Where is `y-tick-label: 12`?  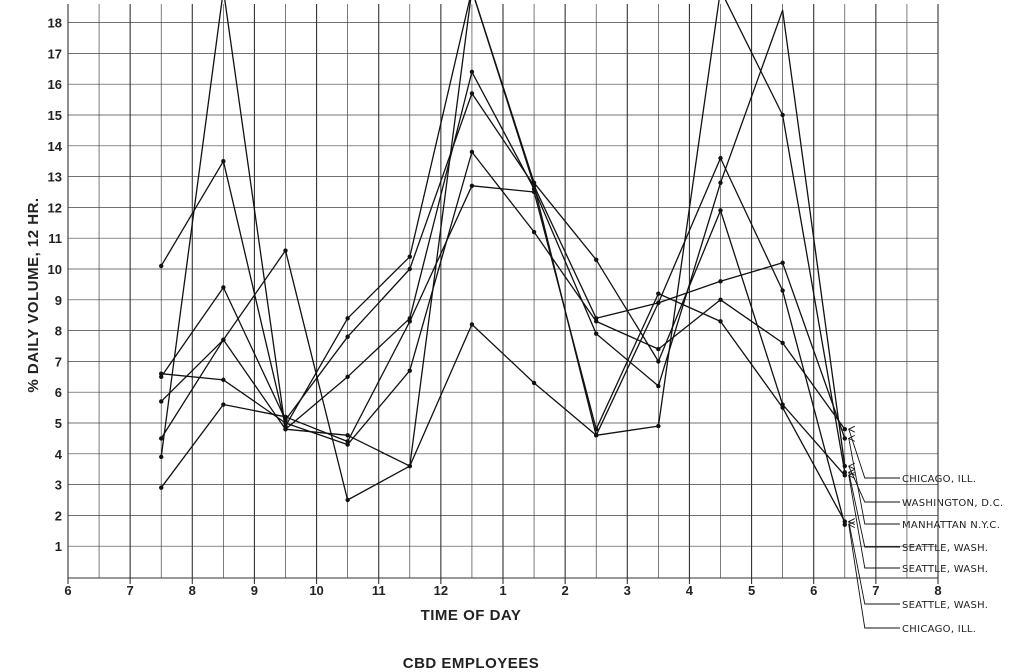 y-tick-label: 12 is located at coordinates (55, 207).